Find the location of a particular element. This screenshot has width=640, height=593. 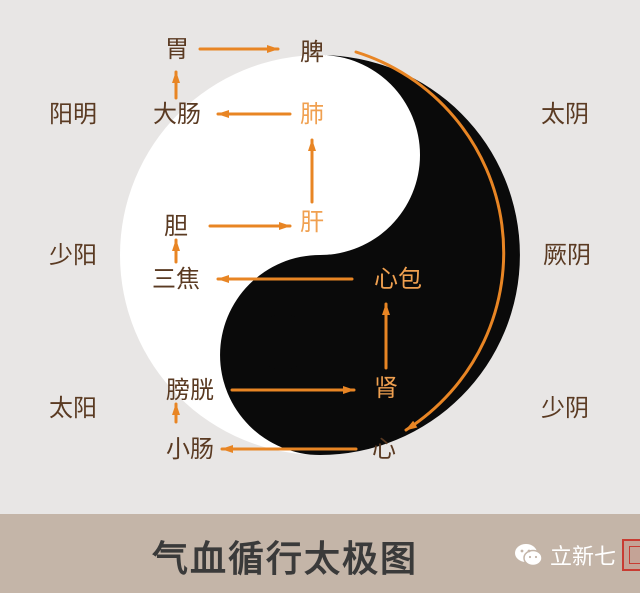

seal-stamp-icon is located at coordinates (631, 555).